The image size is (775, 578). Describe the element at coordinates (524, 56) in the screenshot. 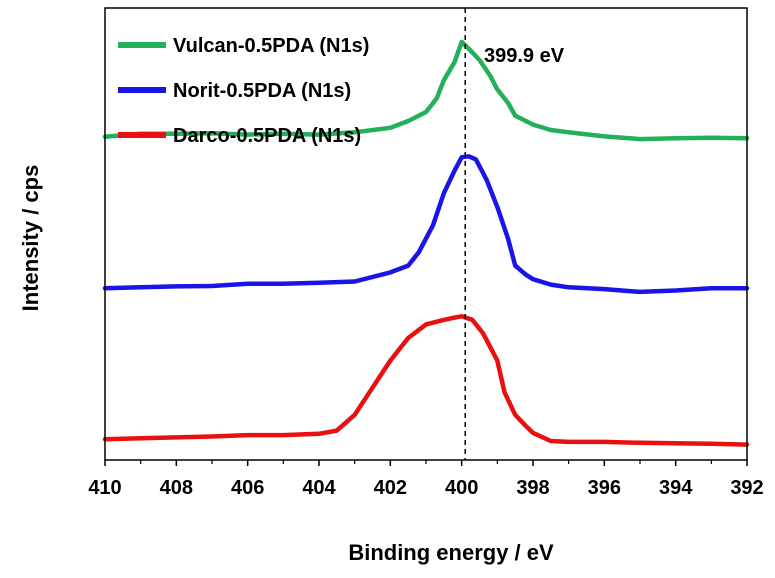

I see `peak-annotation-label: 399.9 eV` at that location.